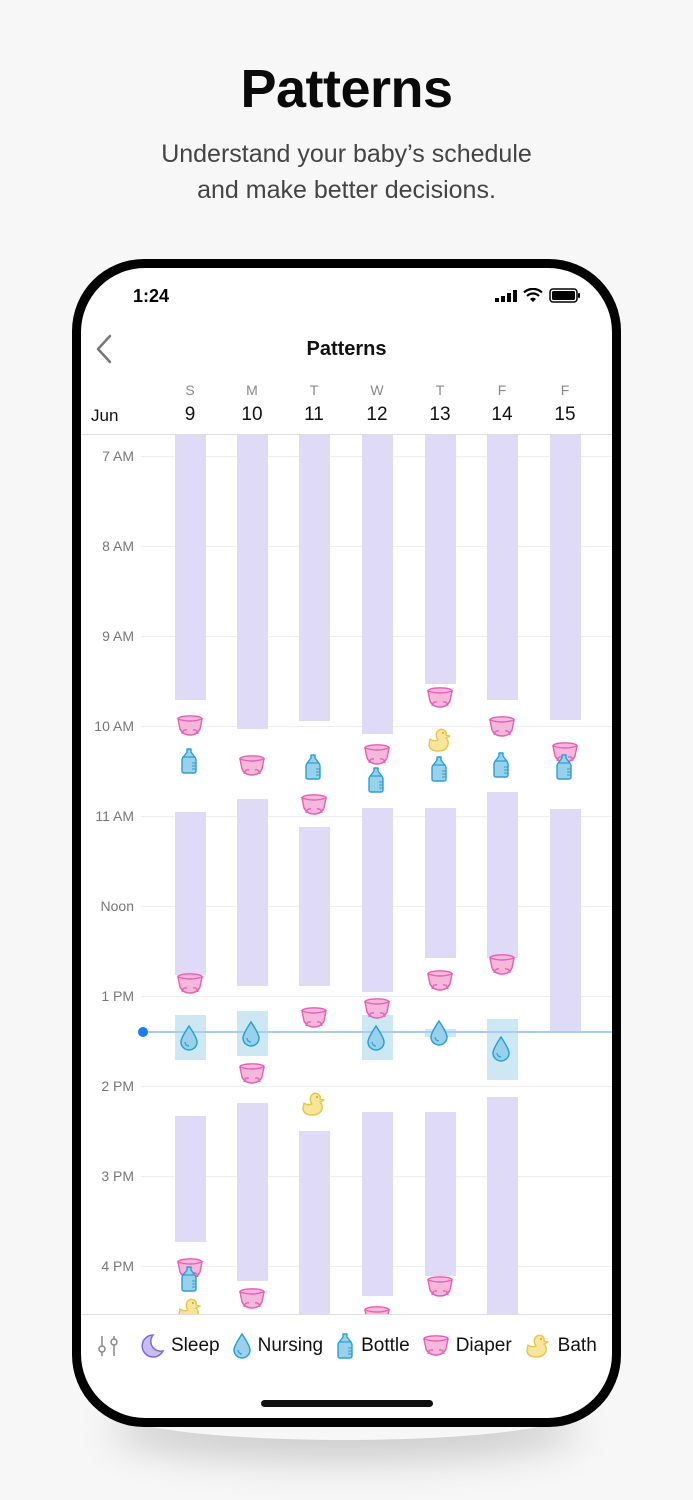  I want to click on day-14: 14, so click(502, 414).